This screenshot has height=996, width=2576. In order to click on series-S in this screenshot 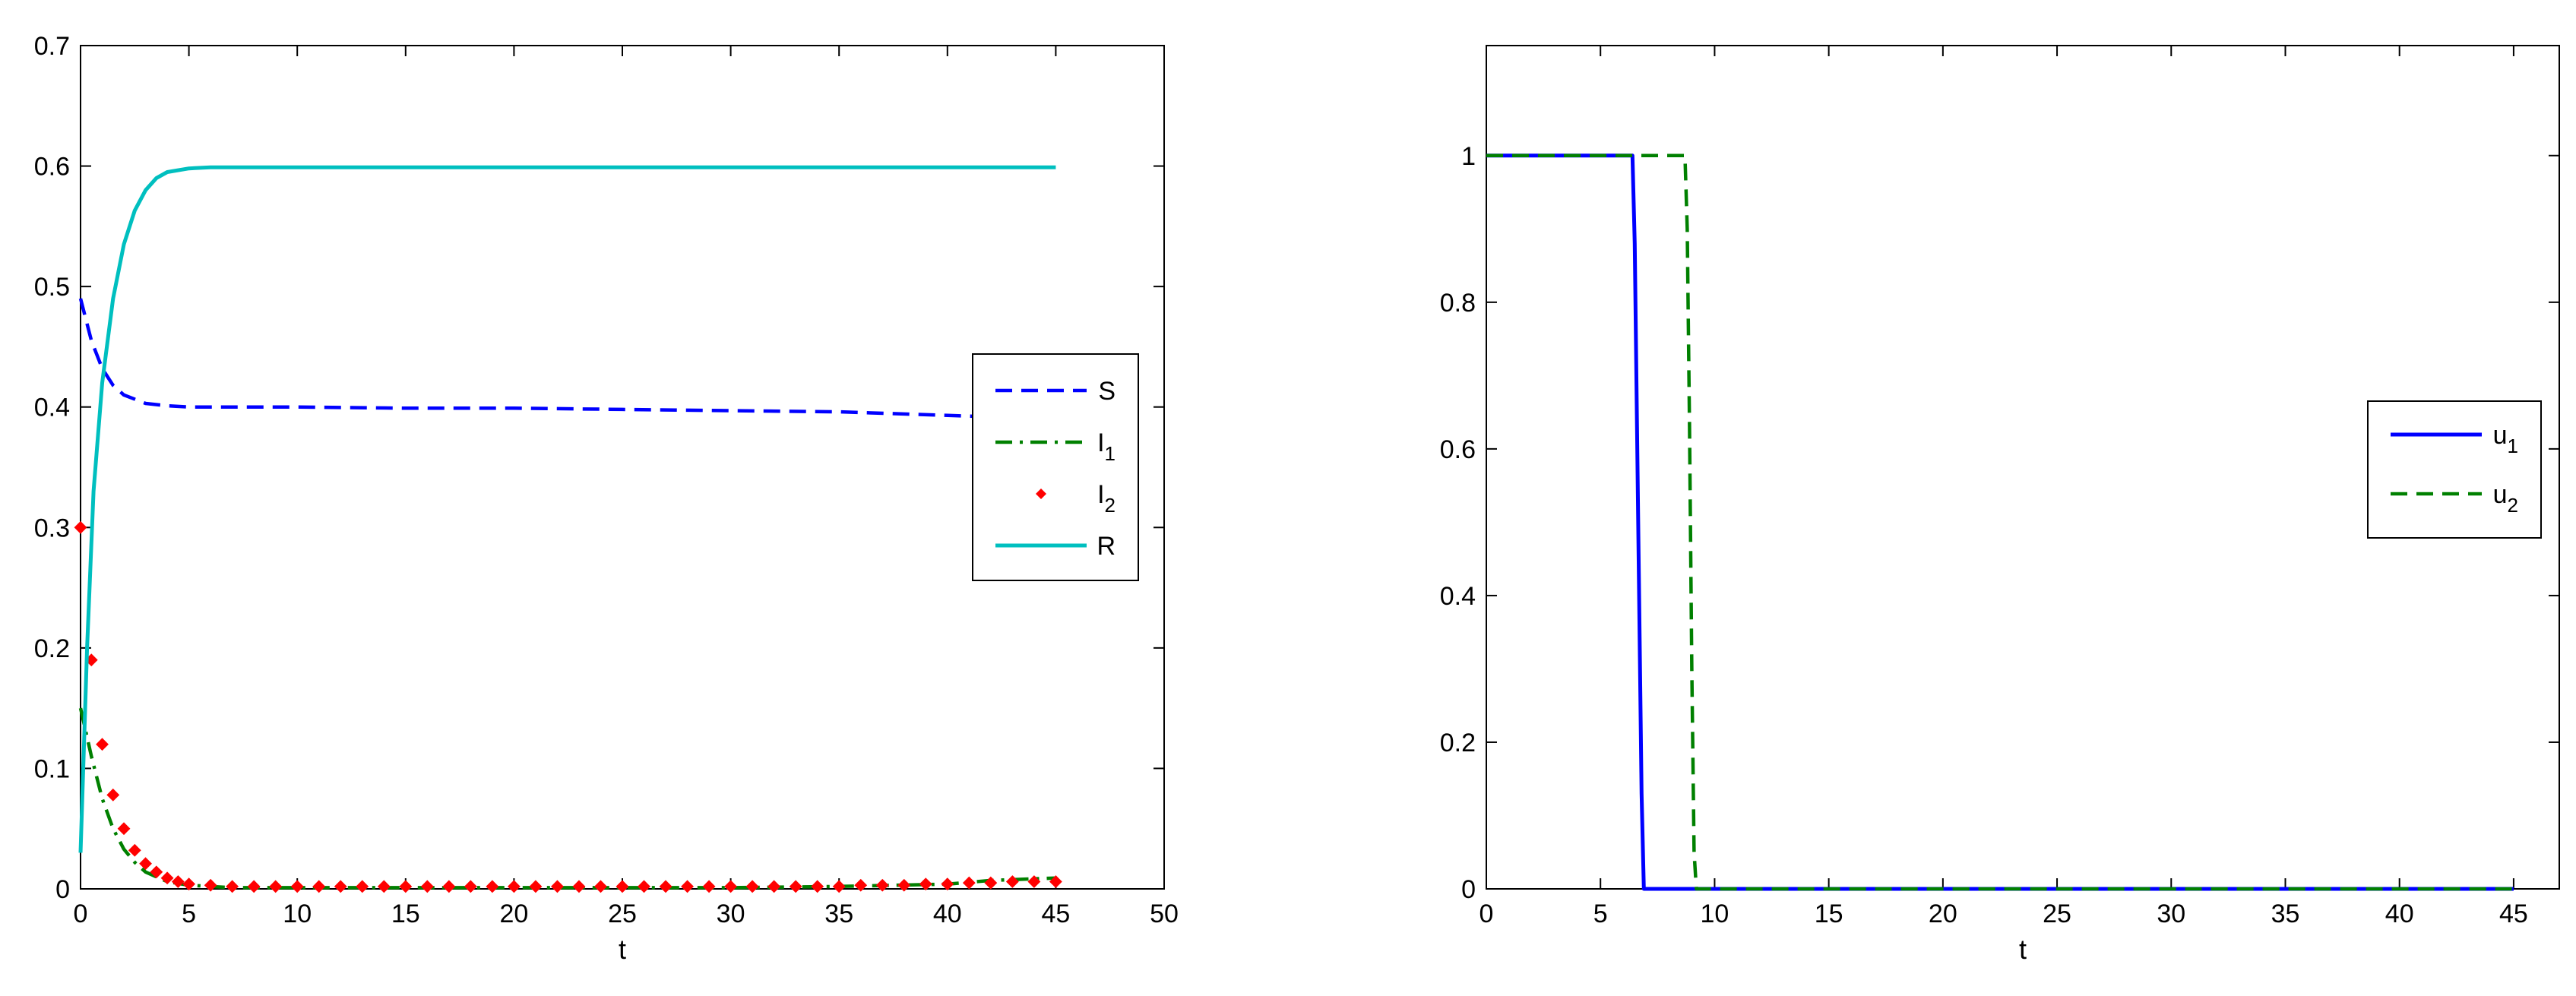, I will do `click(567, 359)`.